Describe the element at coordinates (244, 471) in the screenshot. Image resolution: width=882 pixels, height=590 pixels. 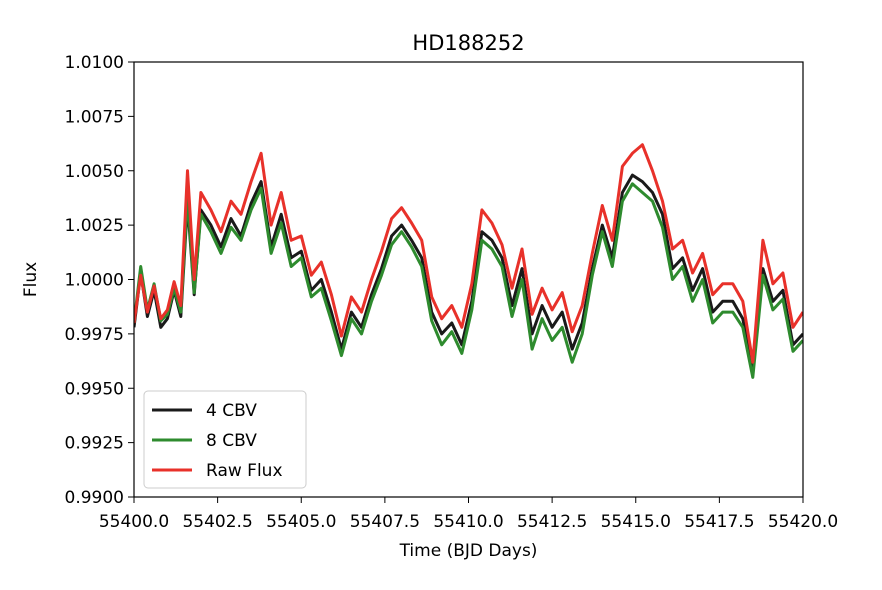
I see `legend-label-3: Raw Flux` at that location.